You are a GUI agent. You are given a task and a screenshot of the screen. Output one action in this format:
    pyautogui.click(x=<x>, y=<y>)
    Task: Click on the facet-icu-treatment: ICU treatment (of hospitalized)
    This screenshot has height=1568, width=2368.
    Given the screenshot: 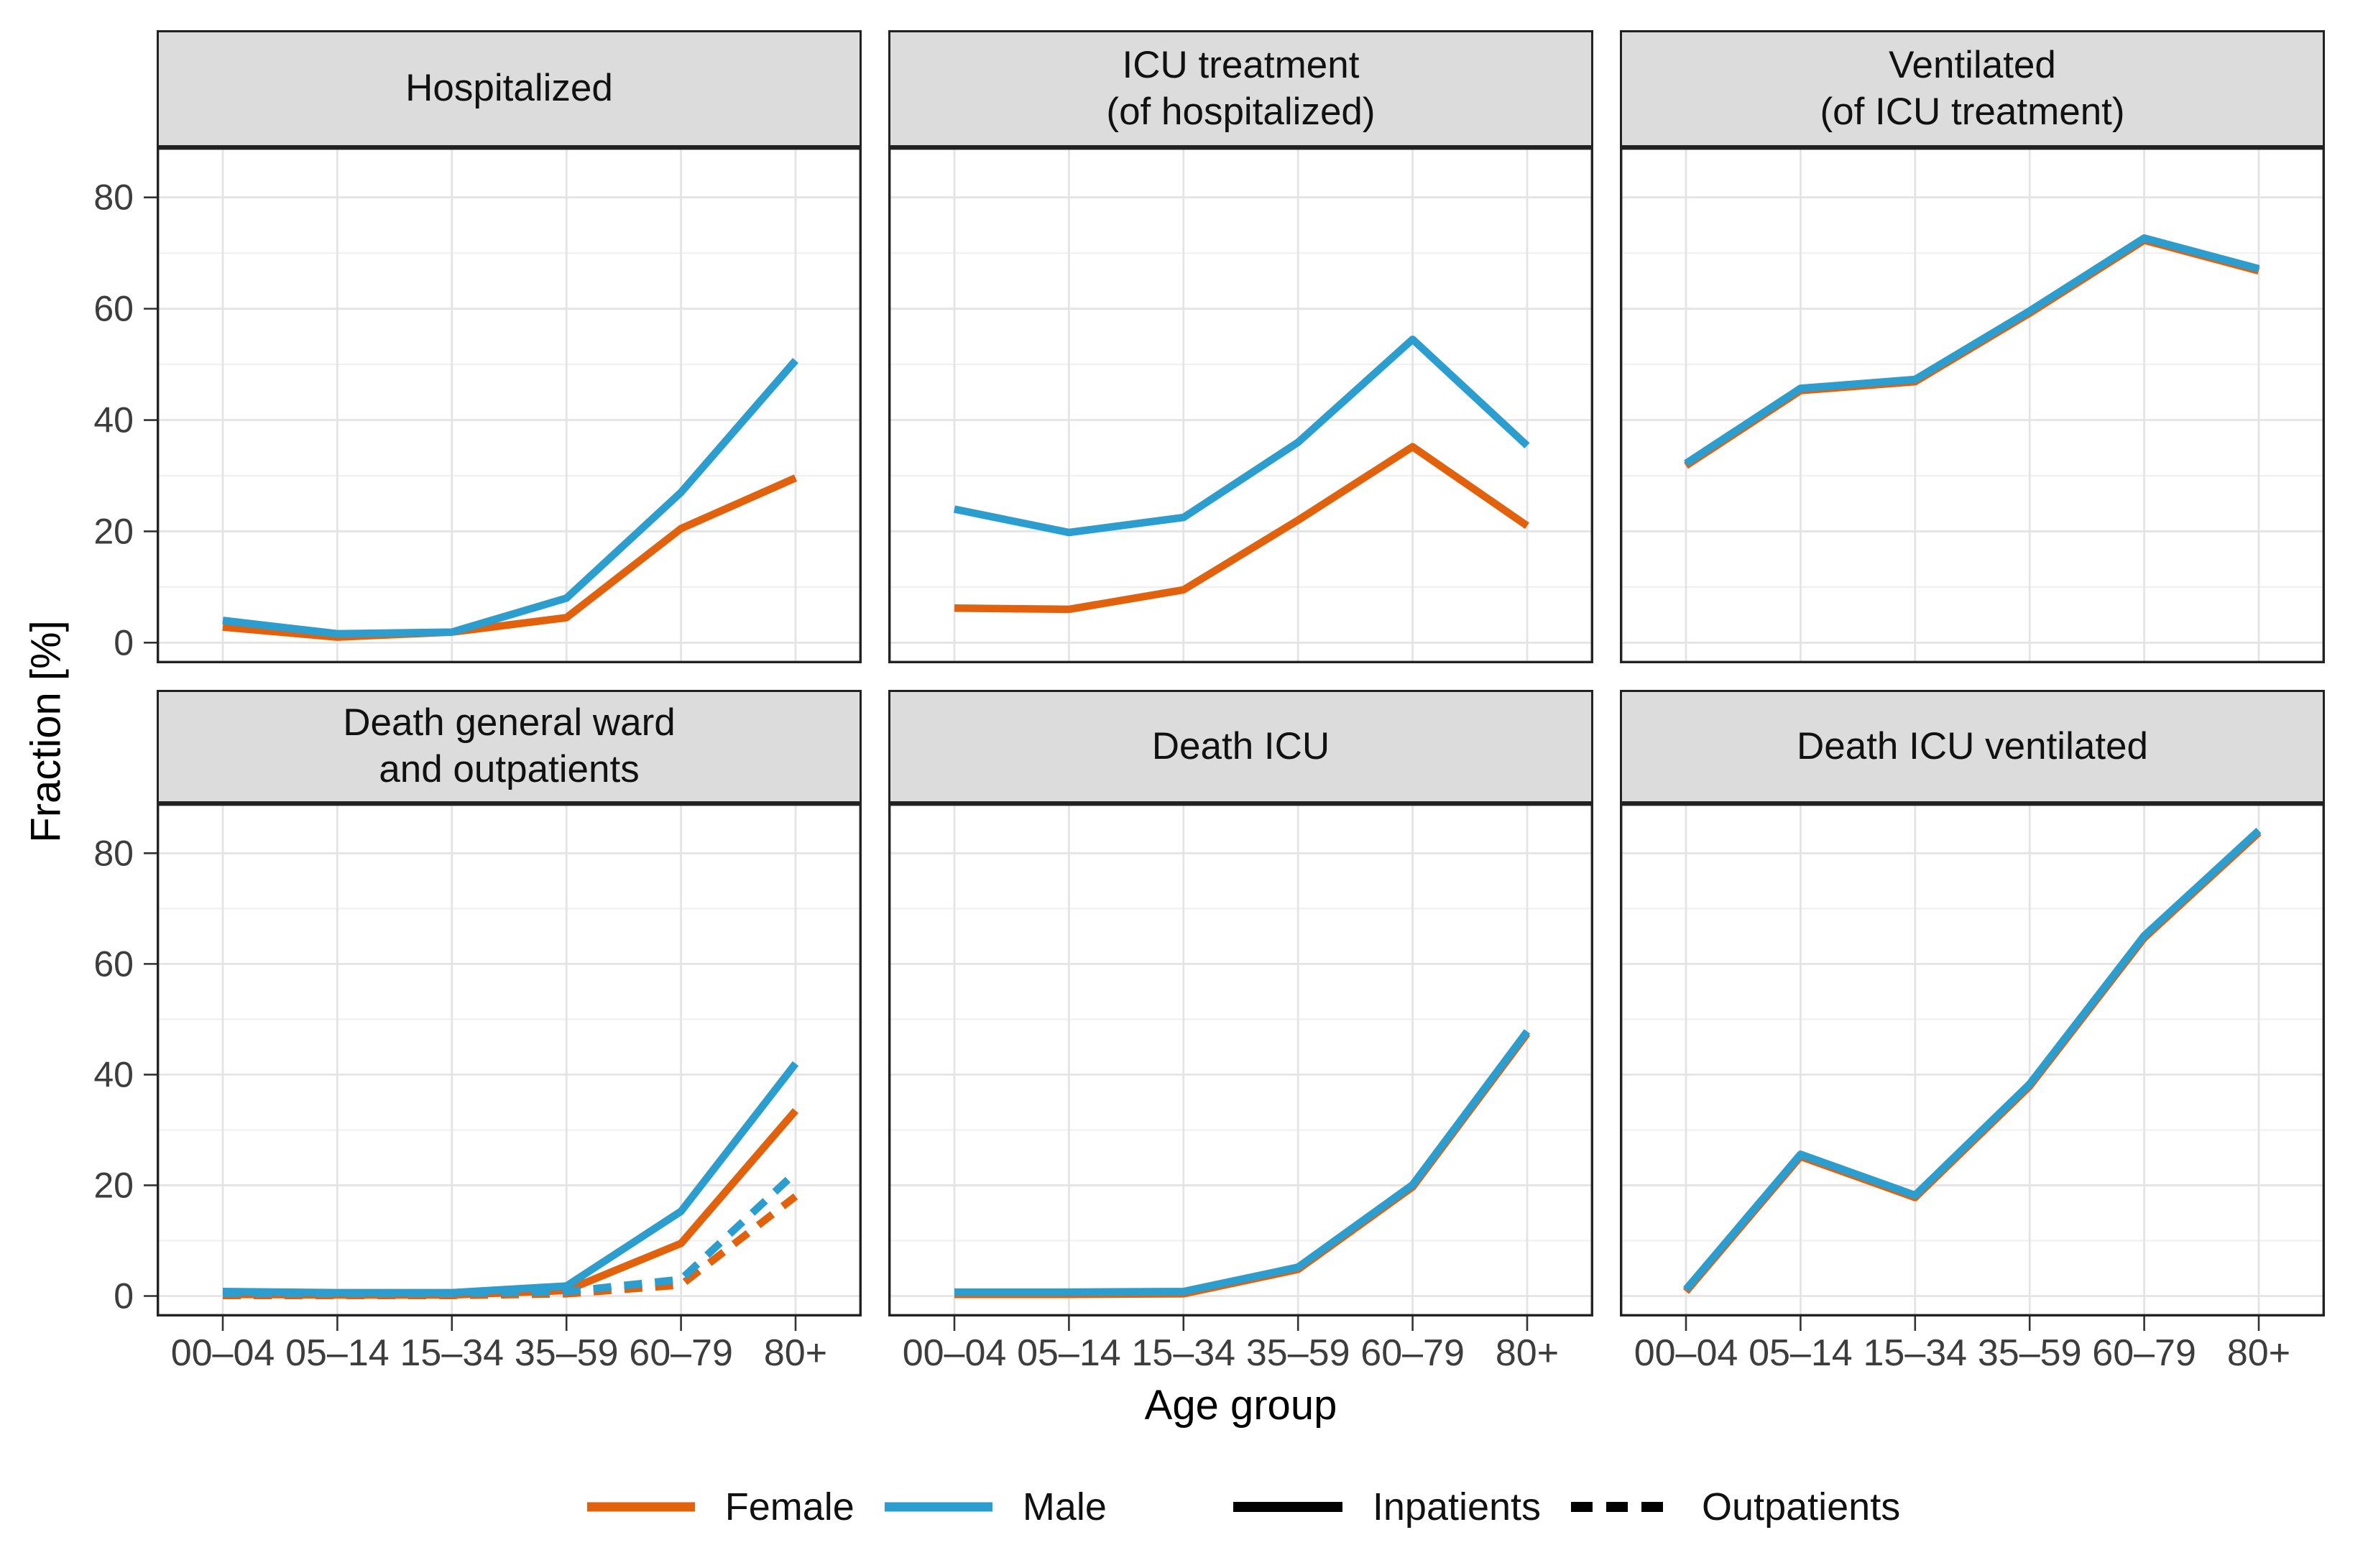 What is the action you would take?
    pyautogui.click(x=1240, y=346)
    